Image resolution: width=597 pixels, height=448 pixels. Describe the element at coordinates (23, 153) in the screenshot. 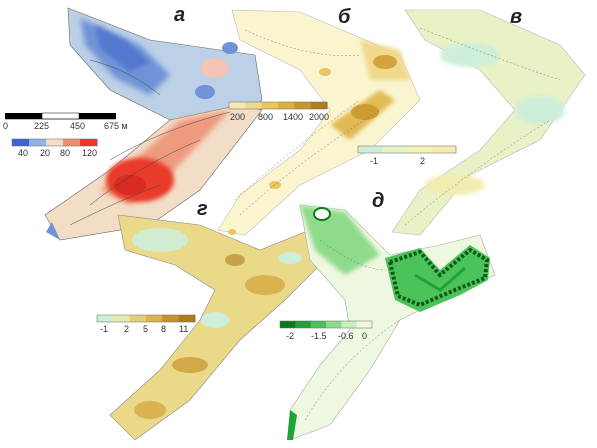

I see `legend-a-tick-0: 40` at that location.